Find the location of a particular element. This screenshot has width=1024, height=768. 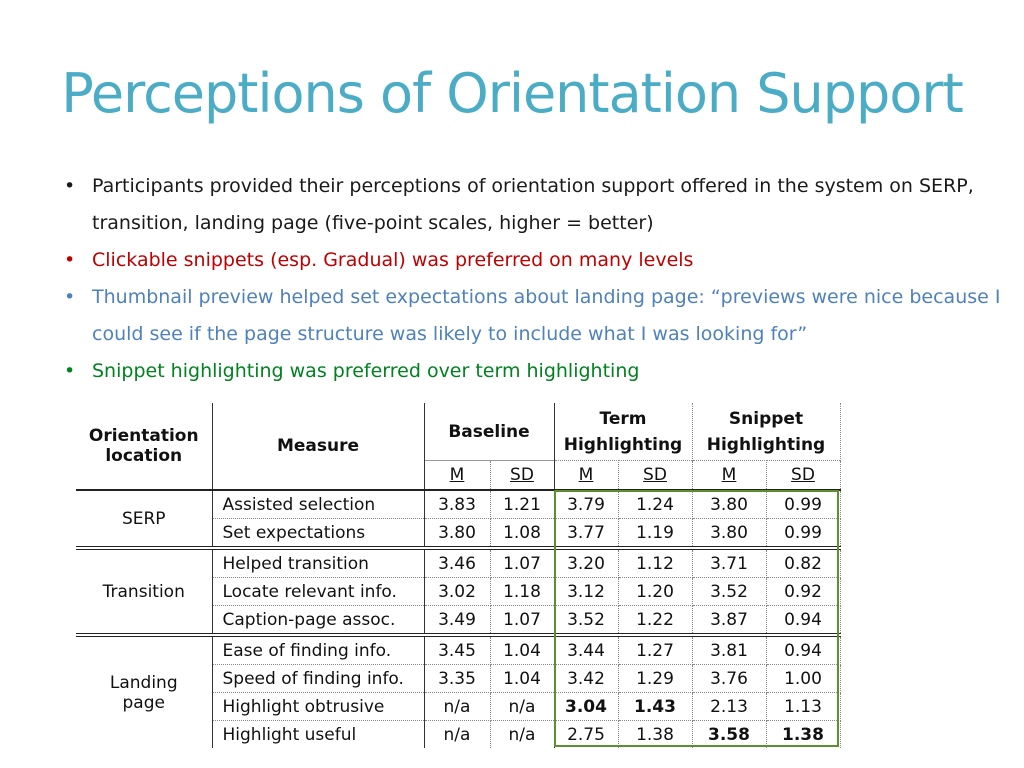

header-snippet-m: M is located at coordinates (729, 476).